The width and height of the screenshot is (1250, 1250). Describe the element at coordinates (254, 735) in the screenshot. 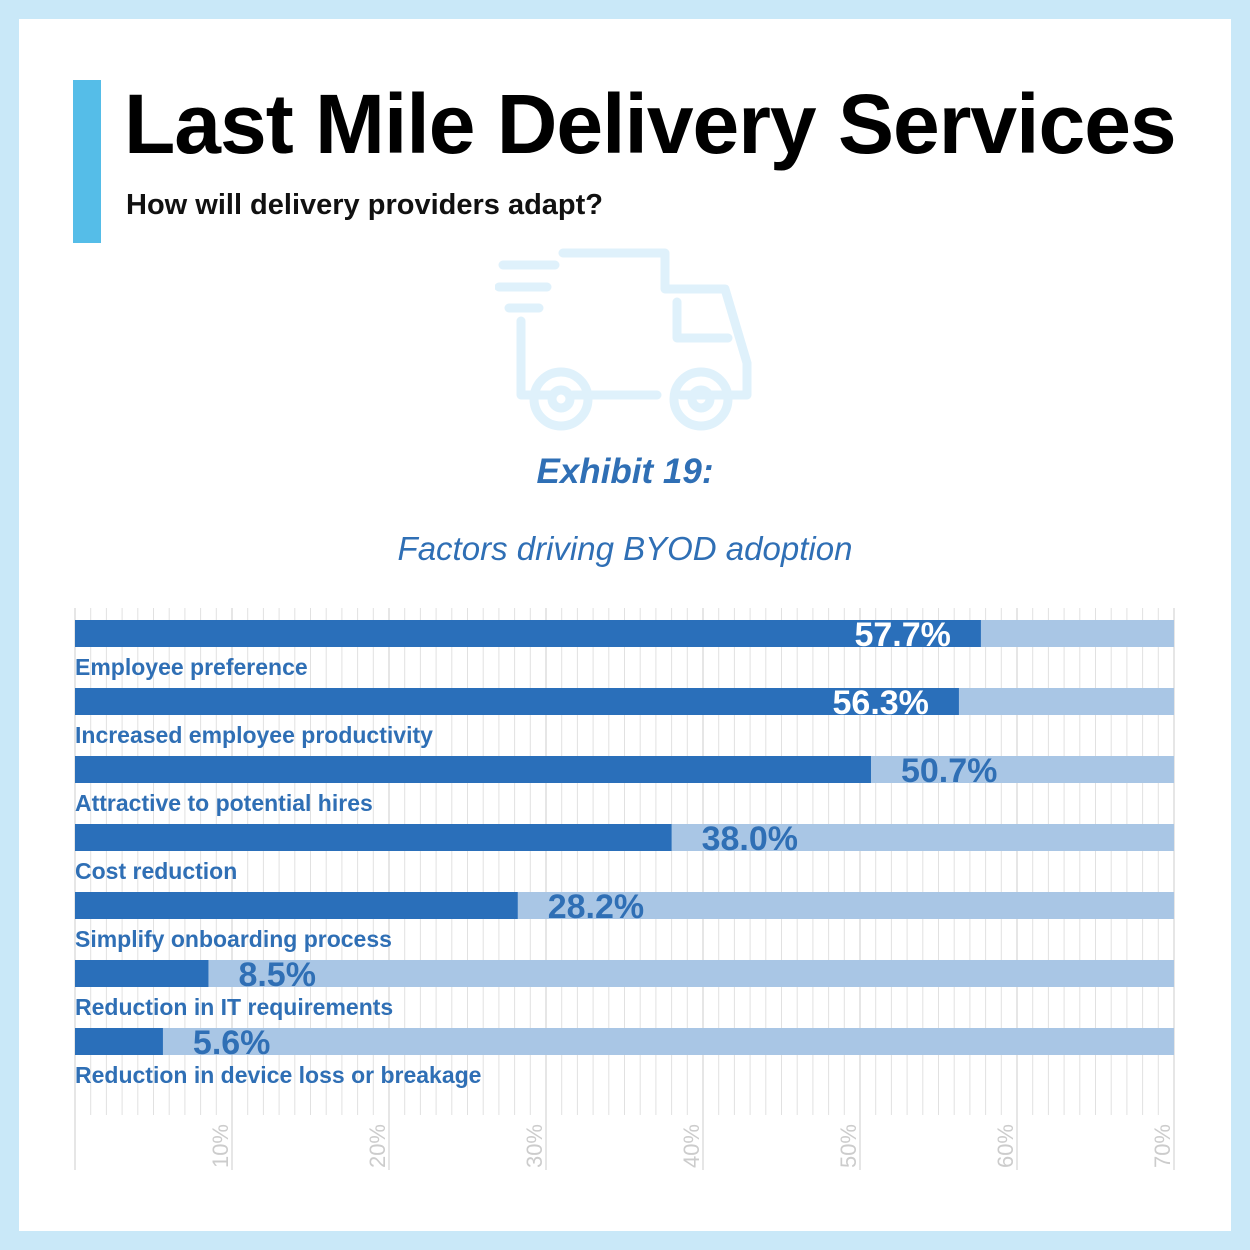

I see `category-label-2: Increased employee productivity` at that location.